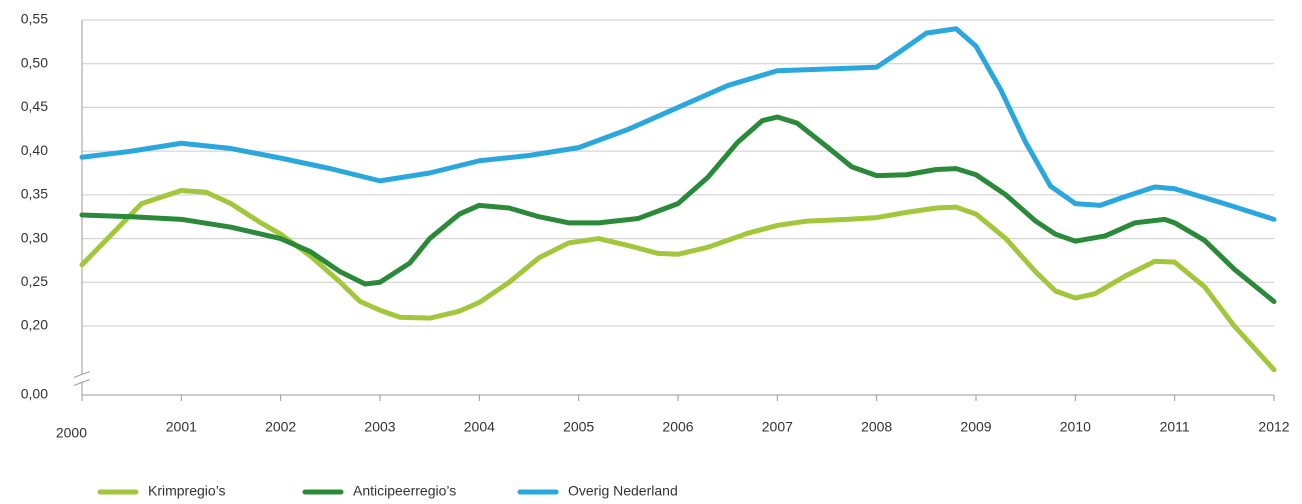 The image size is (1302, 504). I want to click on y-tick-label: 0,55, so click(34, 19).